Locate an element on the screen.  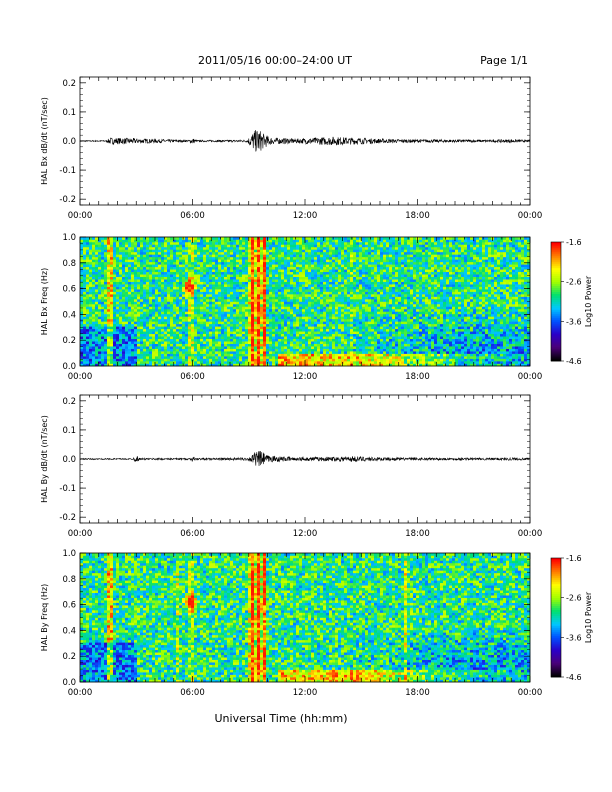
bx-colorbar: -1.6 -2.6 -3.6 -4.6 Log10 Power is located at coordinates (571, 302).